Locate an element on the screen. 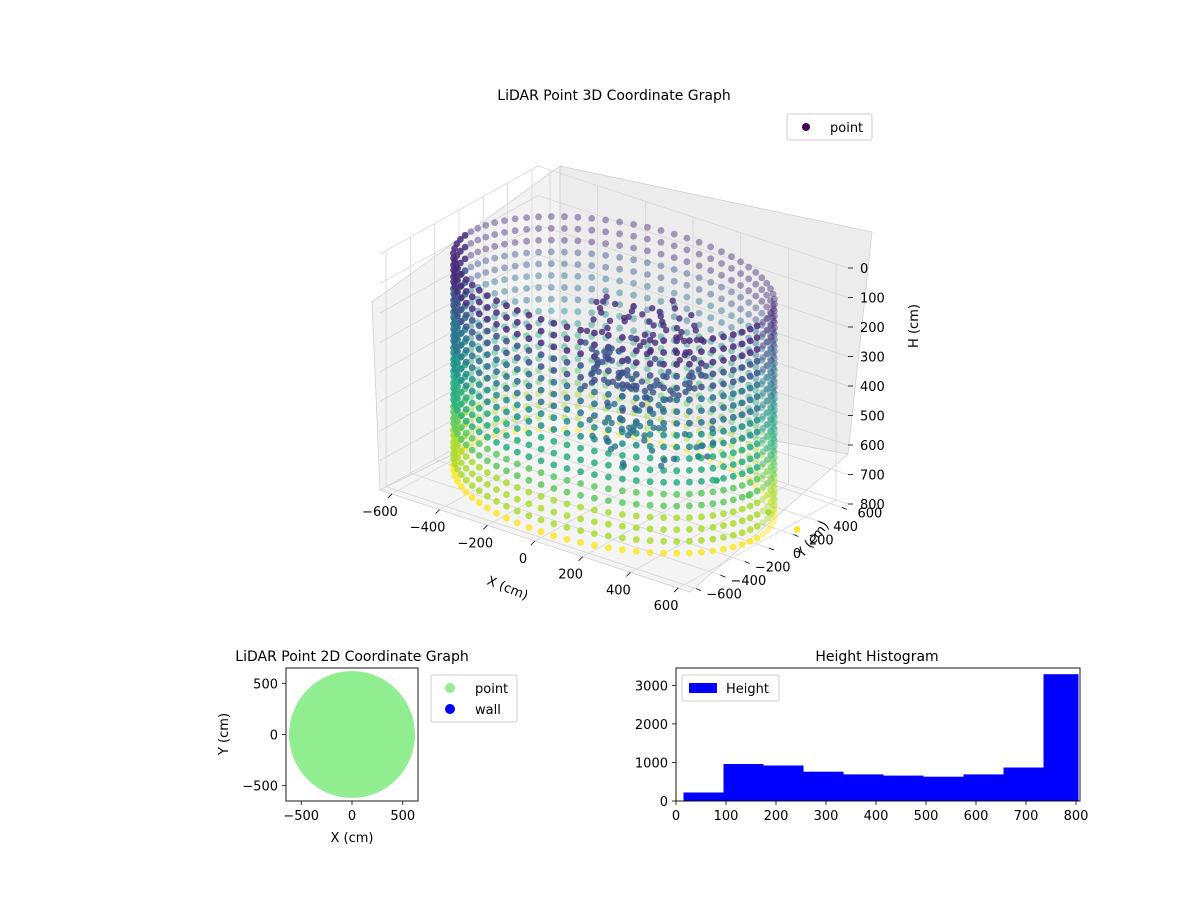 The width and height of the screenshot is (1200, 900). chart-3d-legend: point is located at coordinates (829, 127).